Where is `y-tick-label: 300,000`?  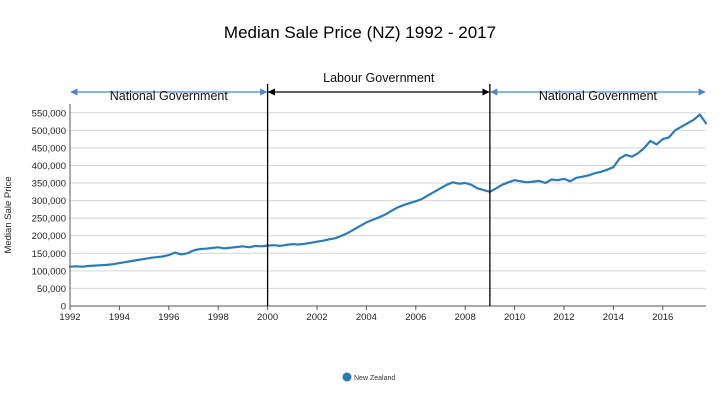
y-tick-label: 300,000 is located at coordinates (49, 201).